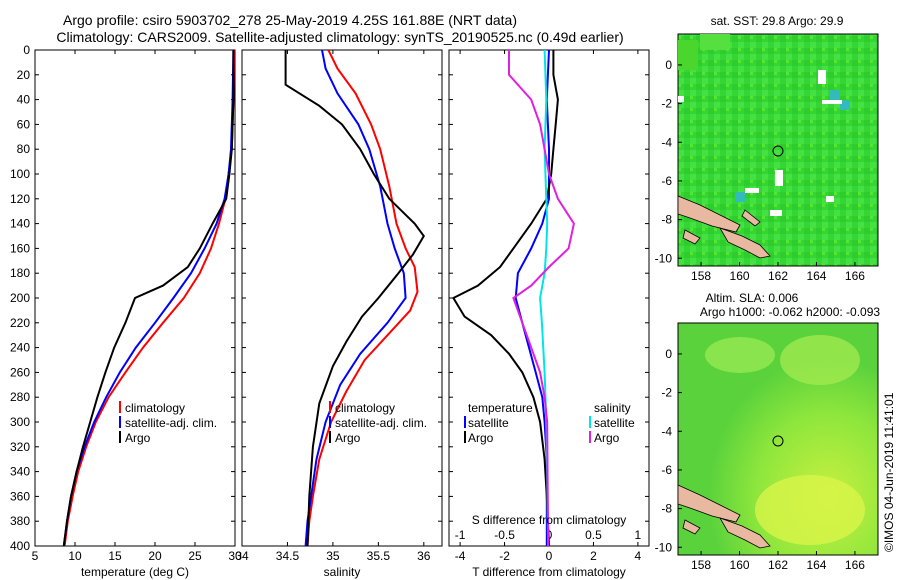  What do you see at coordinates (549, 572) in the screenshot?
I see `difference-xlabel: T difference from climatology` at bounding box center [549, 572].